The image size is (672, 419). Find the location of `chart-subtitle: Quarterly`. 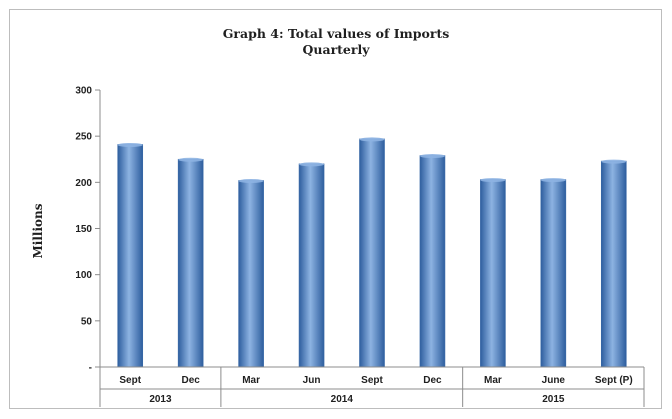

chart-subtitle: Quarterly is located at coordinates (337, 49).